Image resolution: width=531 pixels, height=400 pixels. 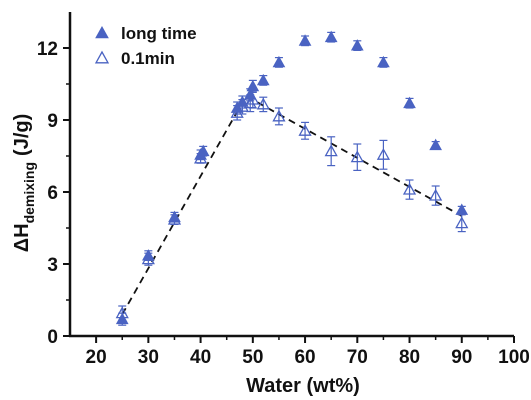 What do you see at coordinates (102, 57) in the screenshot?
I see `legend-marker-0.1min` at bounding box center [102, 57].